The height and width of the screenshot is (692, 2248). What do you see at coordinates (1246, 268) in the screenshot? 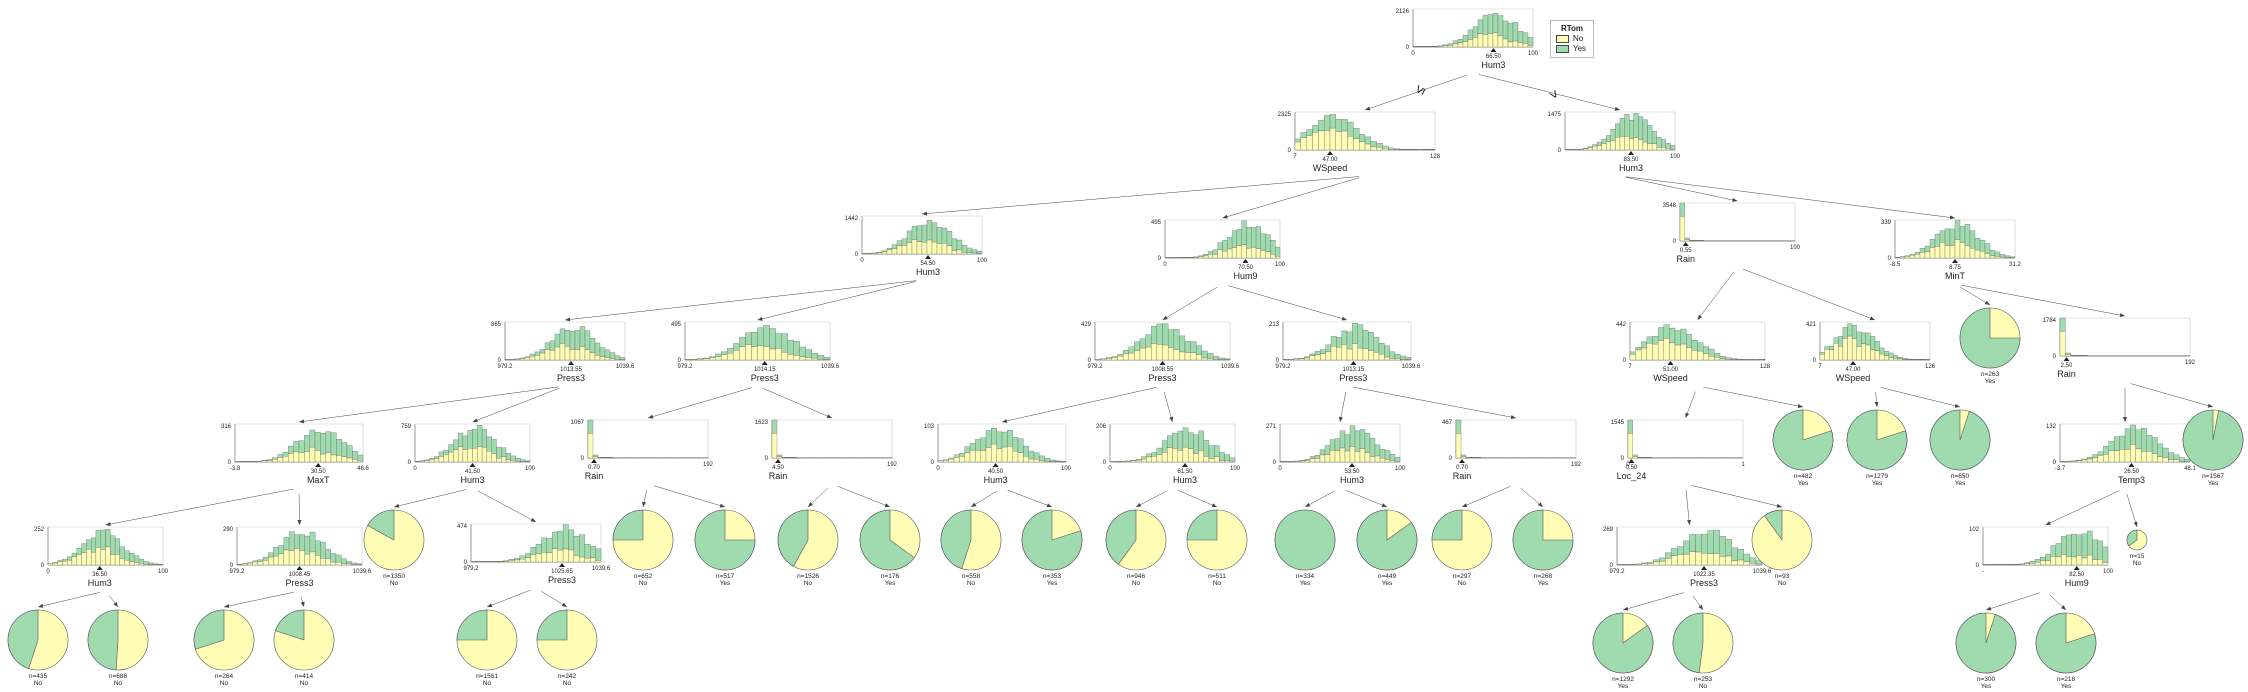
I see `split-value-label: 70.50` at bounding box center [1246, 268].